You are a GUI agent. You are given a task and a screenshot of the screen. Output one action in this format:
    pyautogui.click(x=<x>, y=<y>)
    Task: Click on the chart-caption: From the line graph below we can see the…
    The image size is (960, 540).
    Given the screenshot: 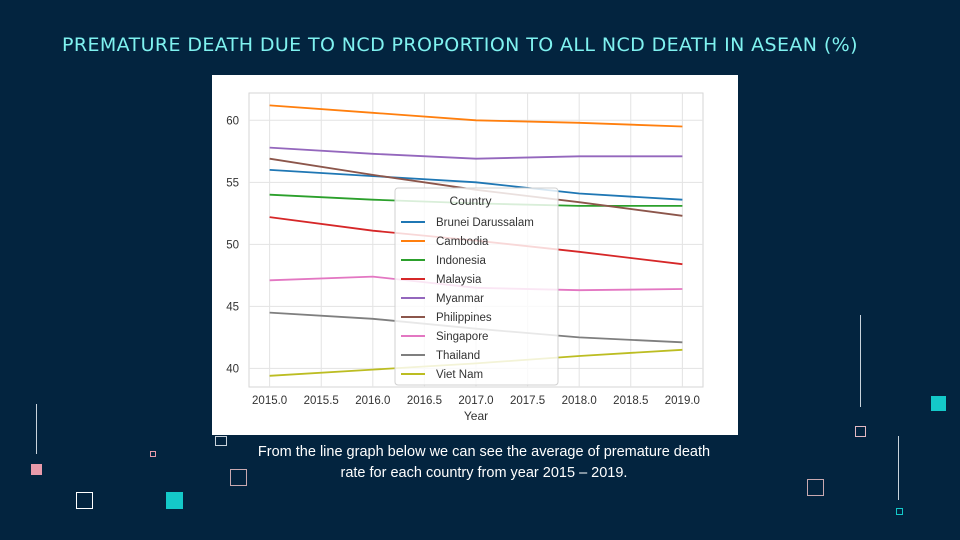 What is the action you would take?
    pyautogui.click(x=484, y=463)
    